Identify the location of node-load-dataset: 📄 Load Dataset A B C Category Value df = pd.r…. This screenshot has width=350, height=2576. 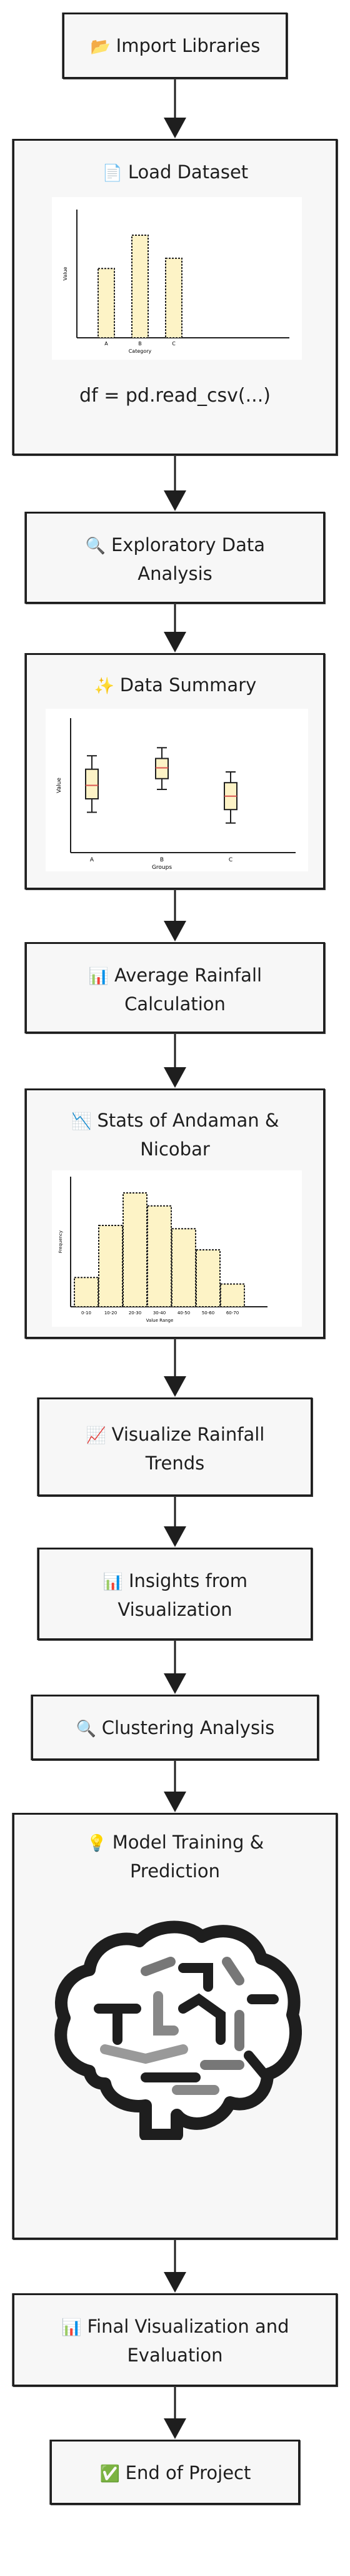
(175, 297).